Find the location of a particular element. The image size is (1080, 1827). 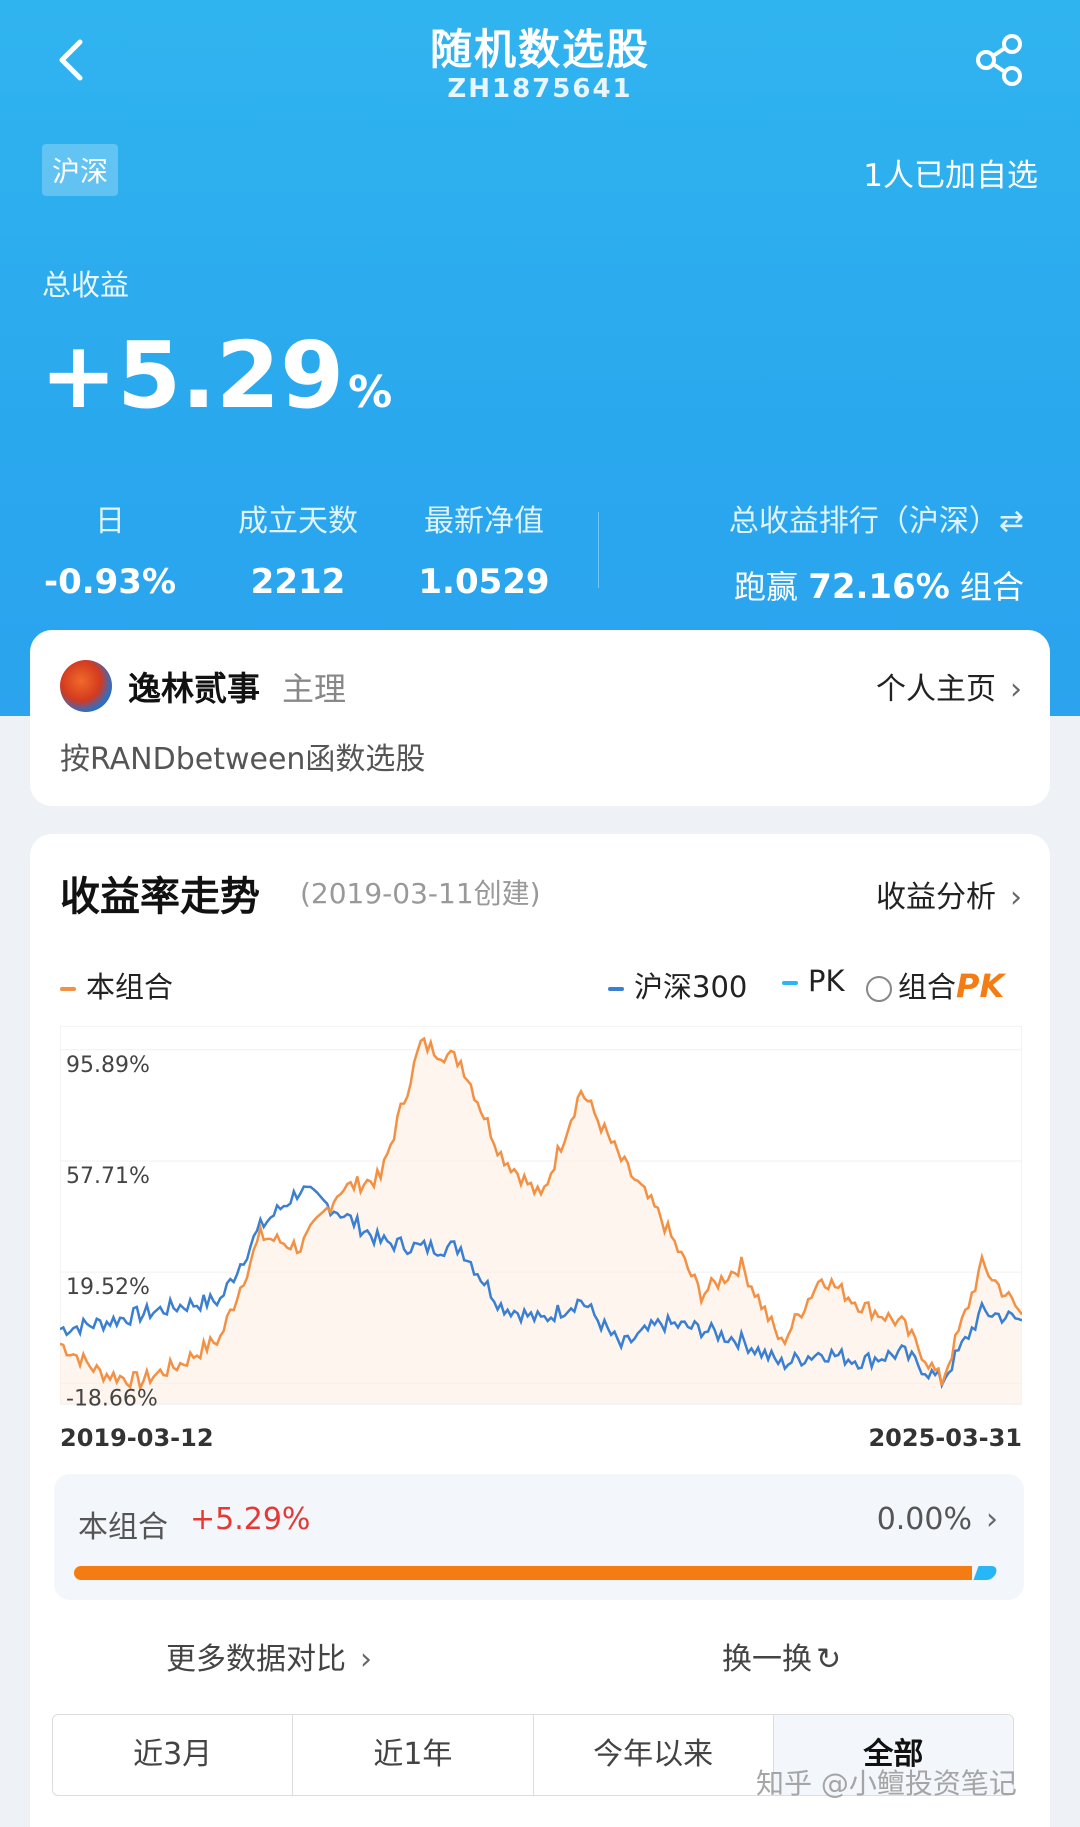

y-tick-label: 57.71% is located at coordinates (108, 1176).